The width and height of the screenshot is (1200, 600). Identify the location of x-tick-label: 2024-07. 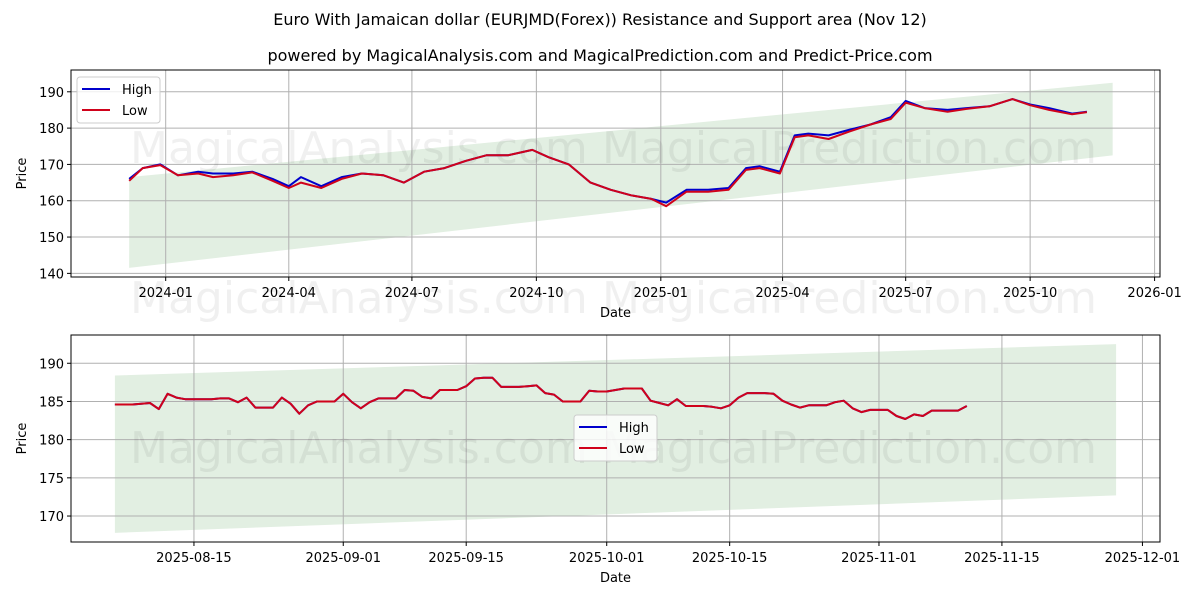
(412, 293).